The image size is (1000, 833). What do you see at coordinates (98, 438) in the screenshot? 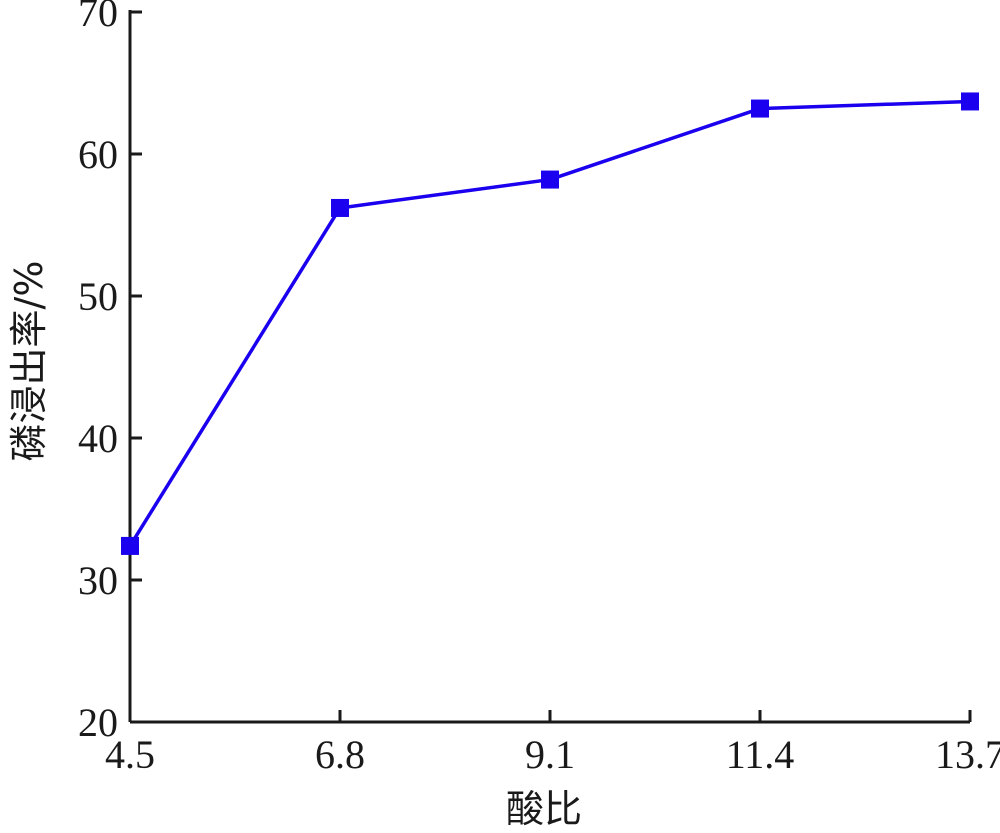
I see `y-tick-label: 40` at bounding box center [98, 438].